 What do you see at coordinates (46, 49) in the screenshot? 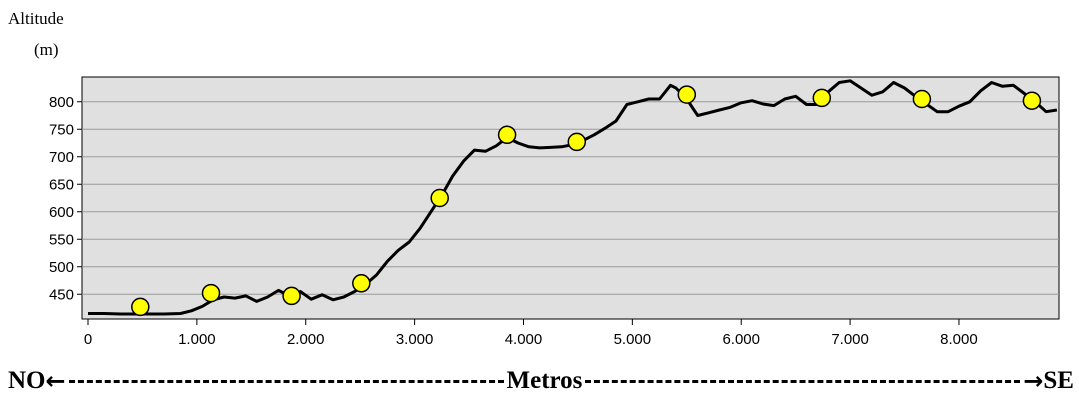
I see `y-axis-label-line2: (m)` at bounding box center [46, 49].